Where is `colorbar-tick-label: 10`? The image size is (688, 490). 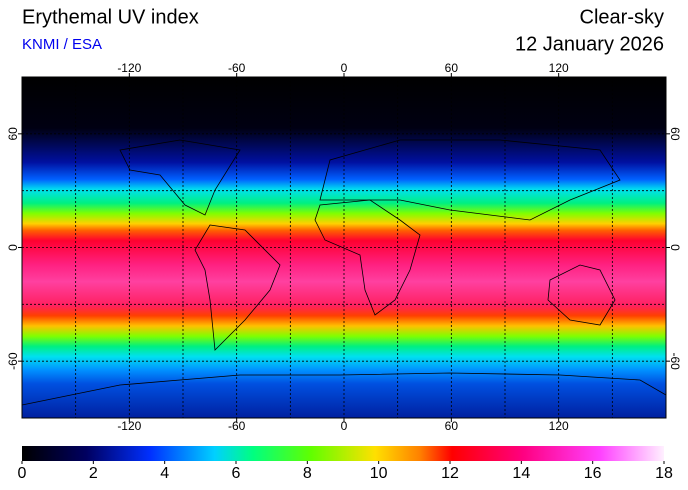
colorbar-tick-label: 10 is located at coordinates (379, 473).